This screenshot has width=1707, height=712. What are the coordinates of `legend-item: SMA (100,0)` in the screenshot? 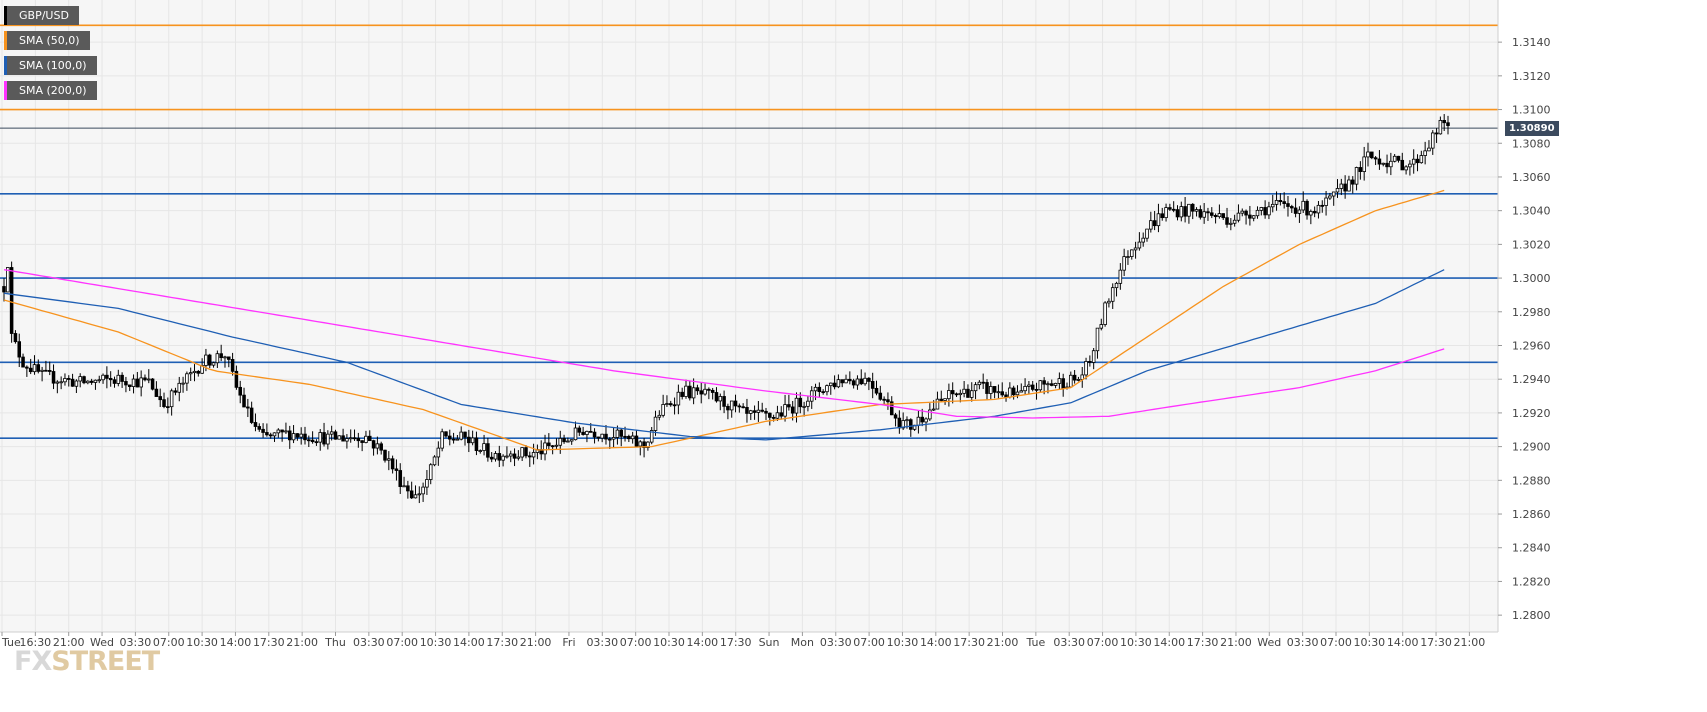 It's located at (50, 65).